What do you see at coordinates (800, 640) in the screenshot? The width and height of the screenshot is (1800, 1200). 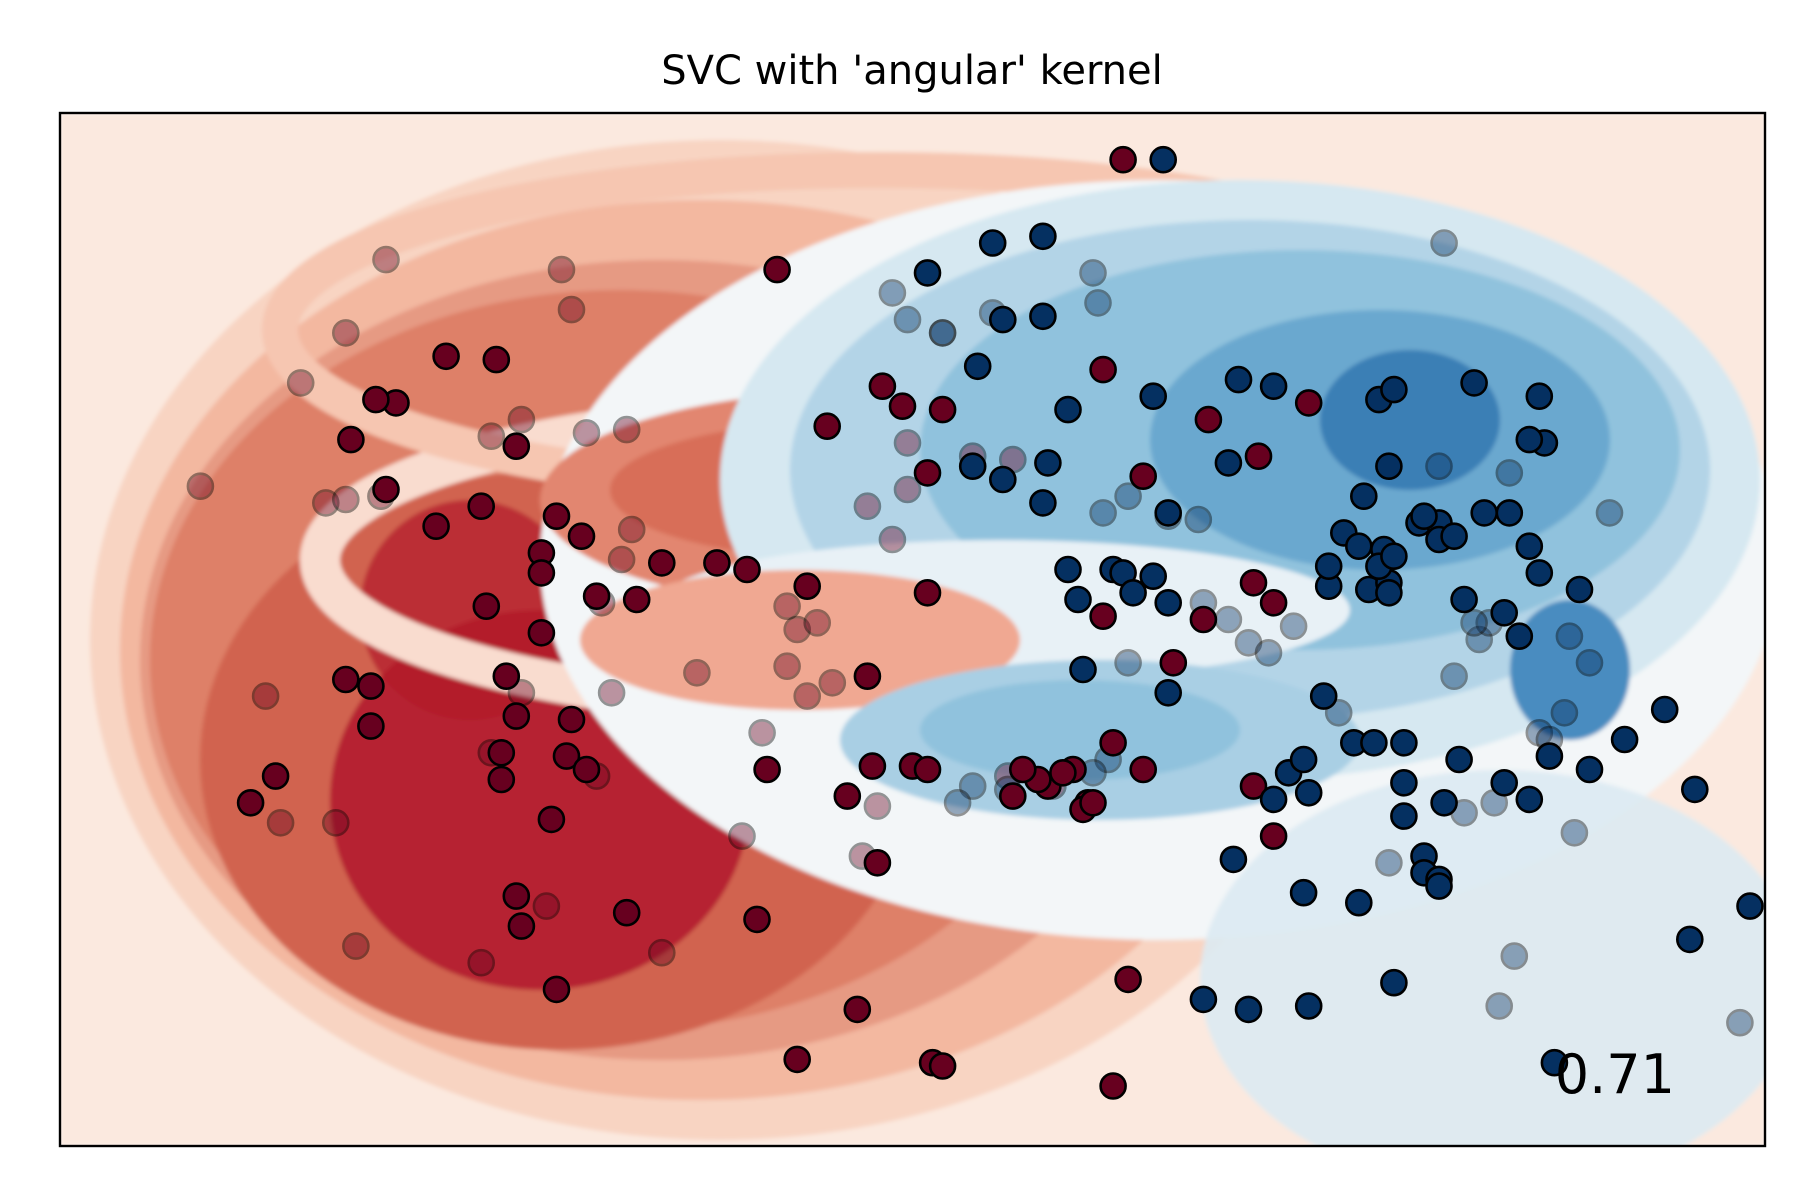 I see `contour-red-mid-right` at bounding box center [800, 640].